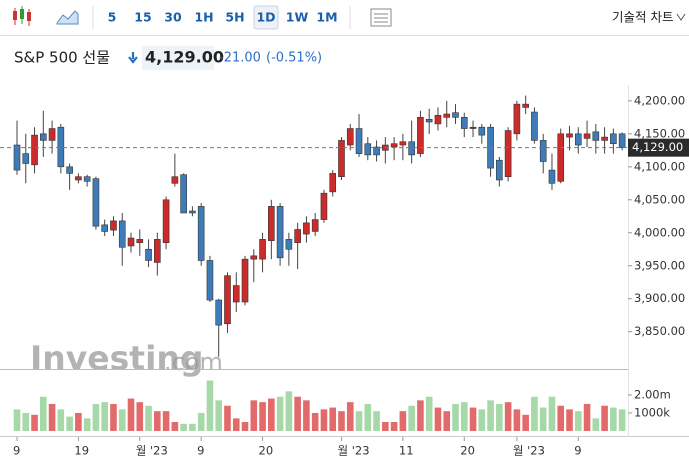  What do you see at coordinates (234, 17) in the screenshot?
I see `interval-button: 5H` at bounding box center [234, 17].